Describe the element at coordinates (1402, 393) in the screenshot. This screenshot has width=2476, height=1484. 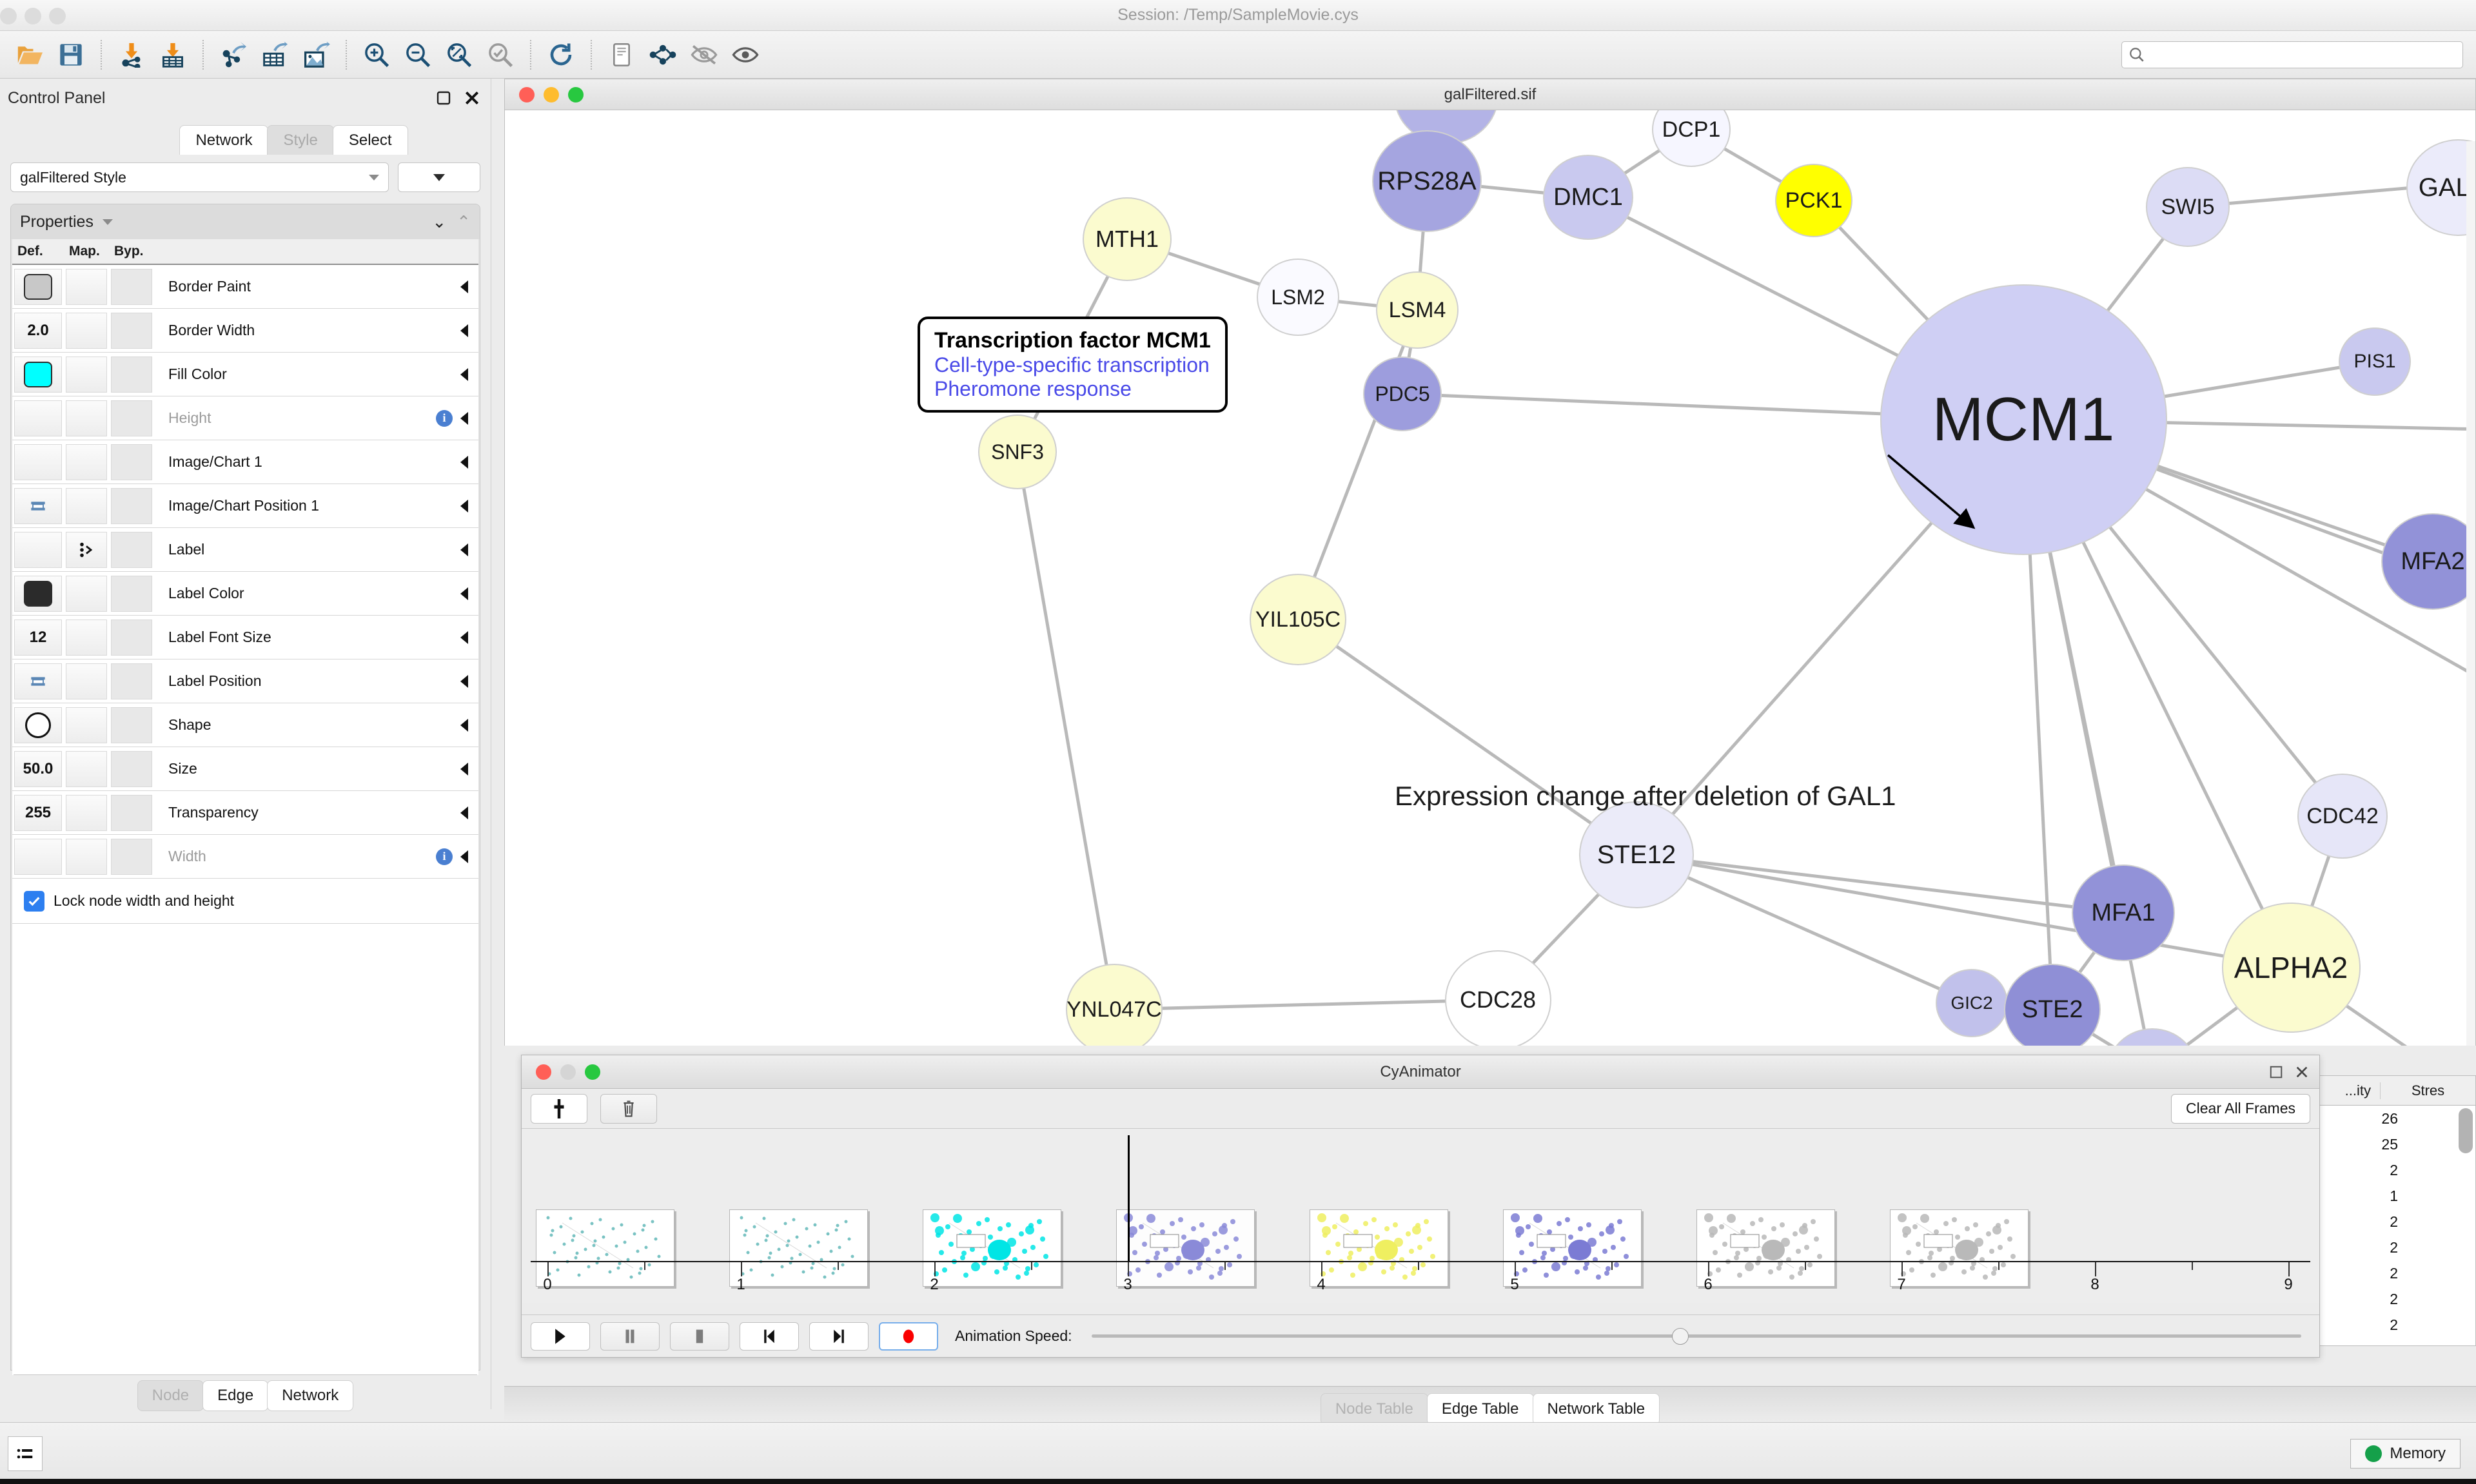
I see `network-node: PDC5` at that location.